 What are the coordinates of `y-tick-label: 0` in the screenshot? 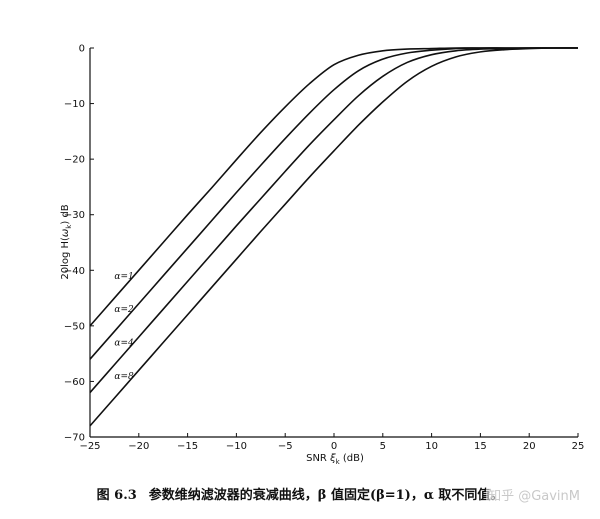 It's located at (82, 49).